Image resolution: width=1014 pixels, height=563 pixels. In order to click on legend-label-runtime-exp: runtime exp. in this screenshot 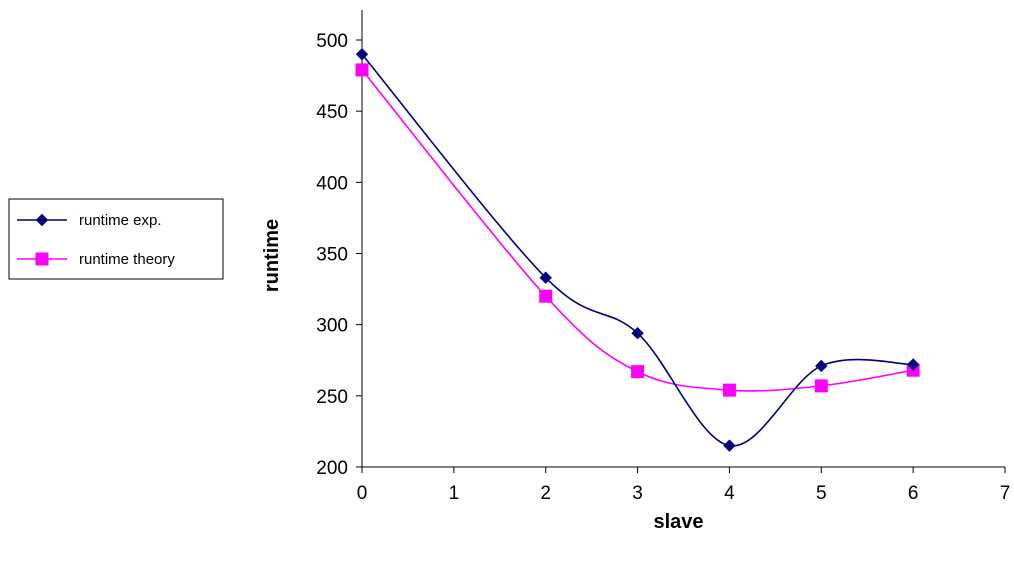, I will do `click(120, 220)`.